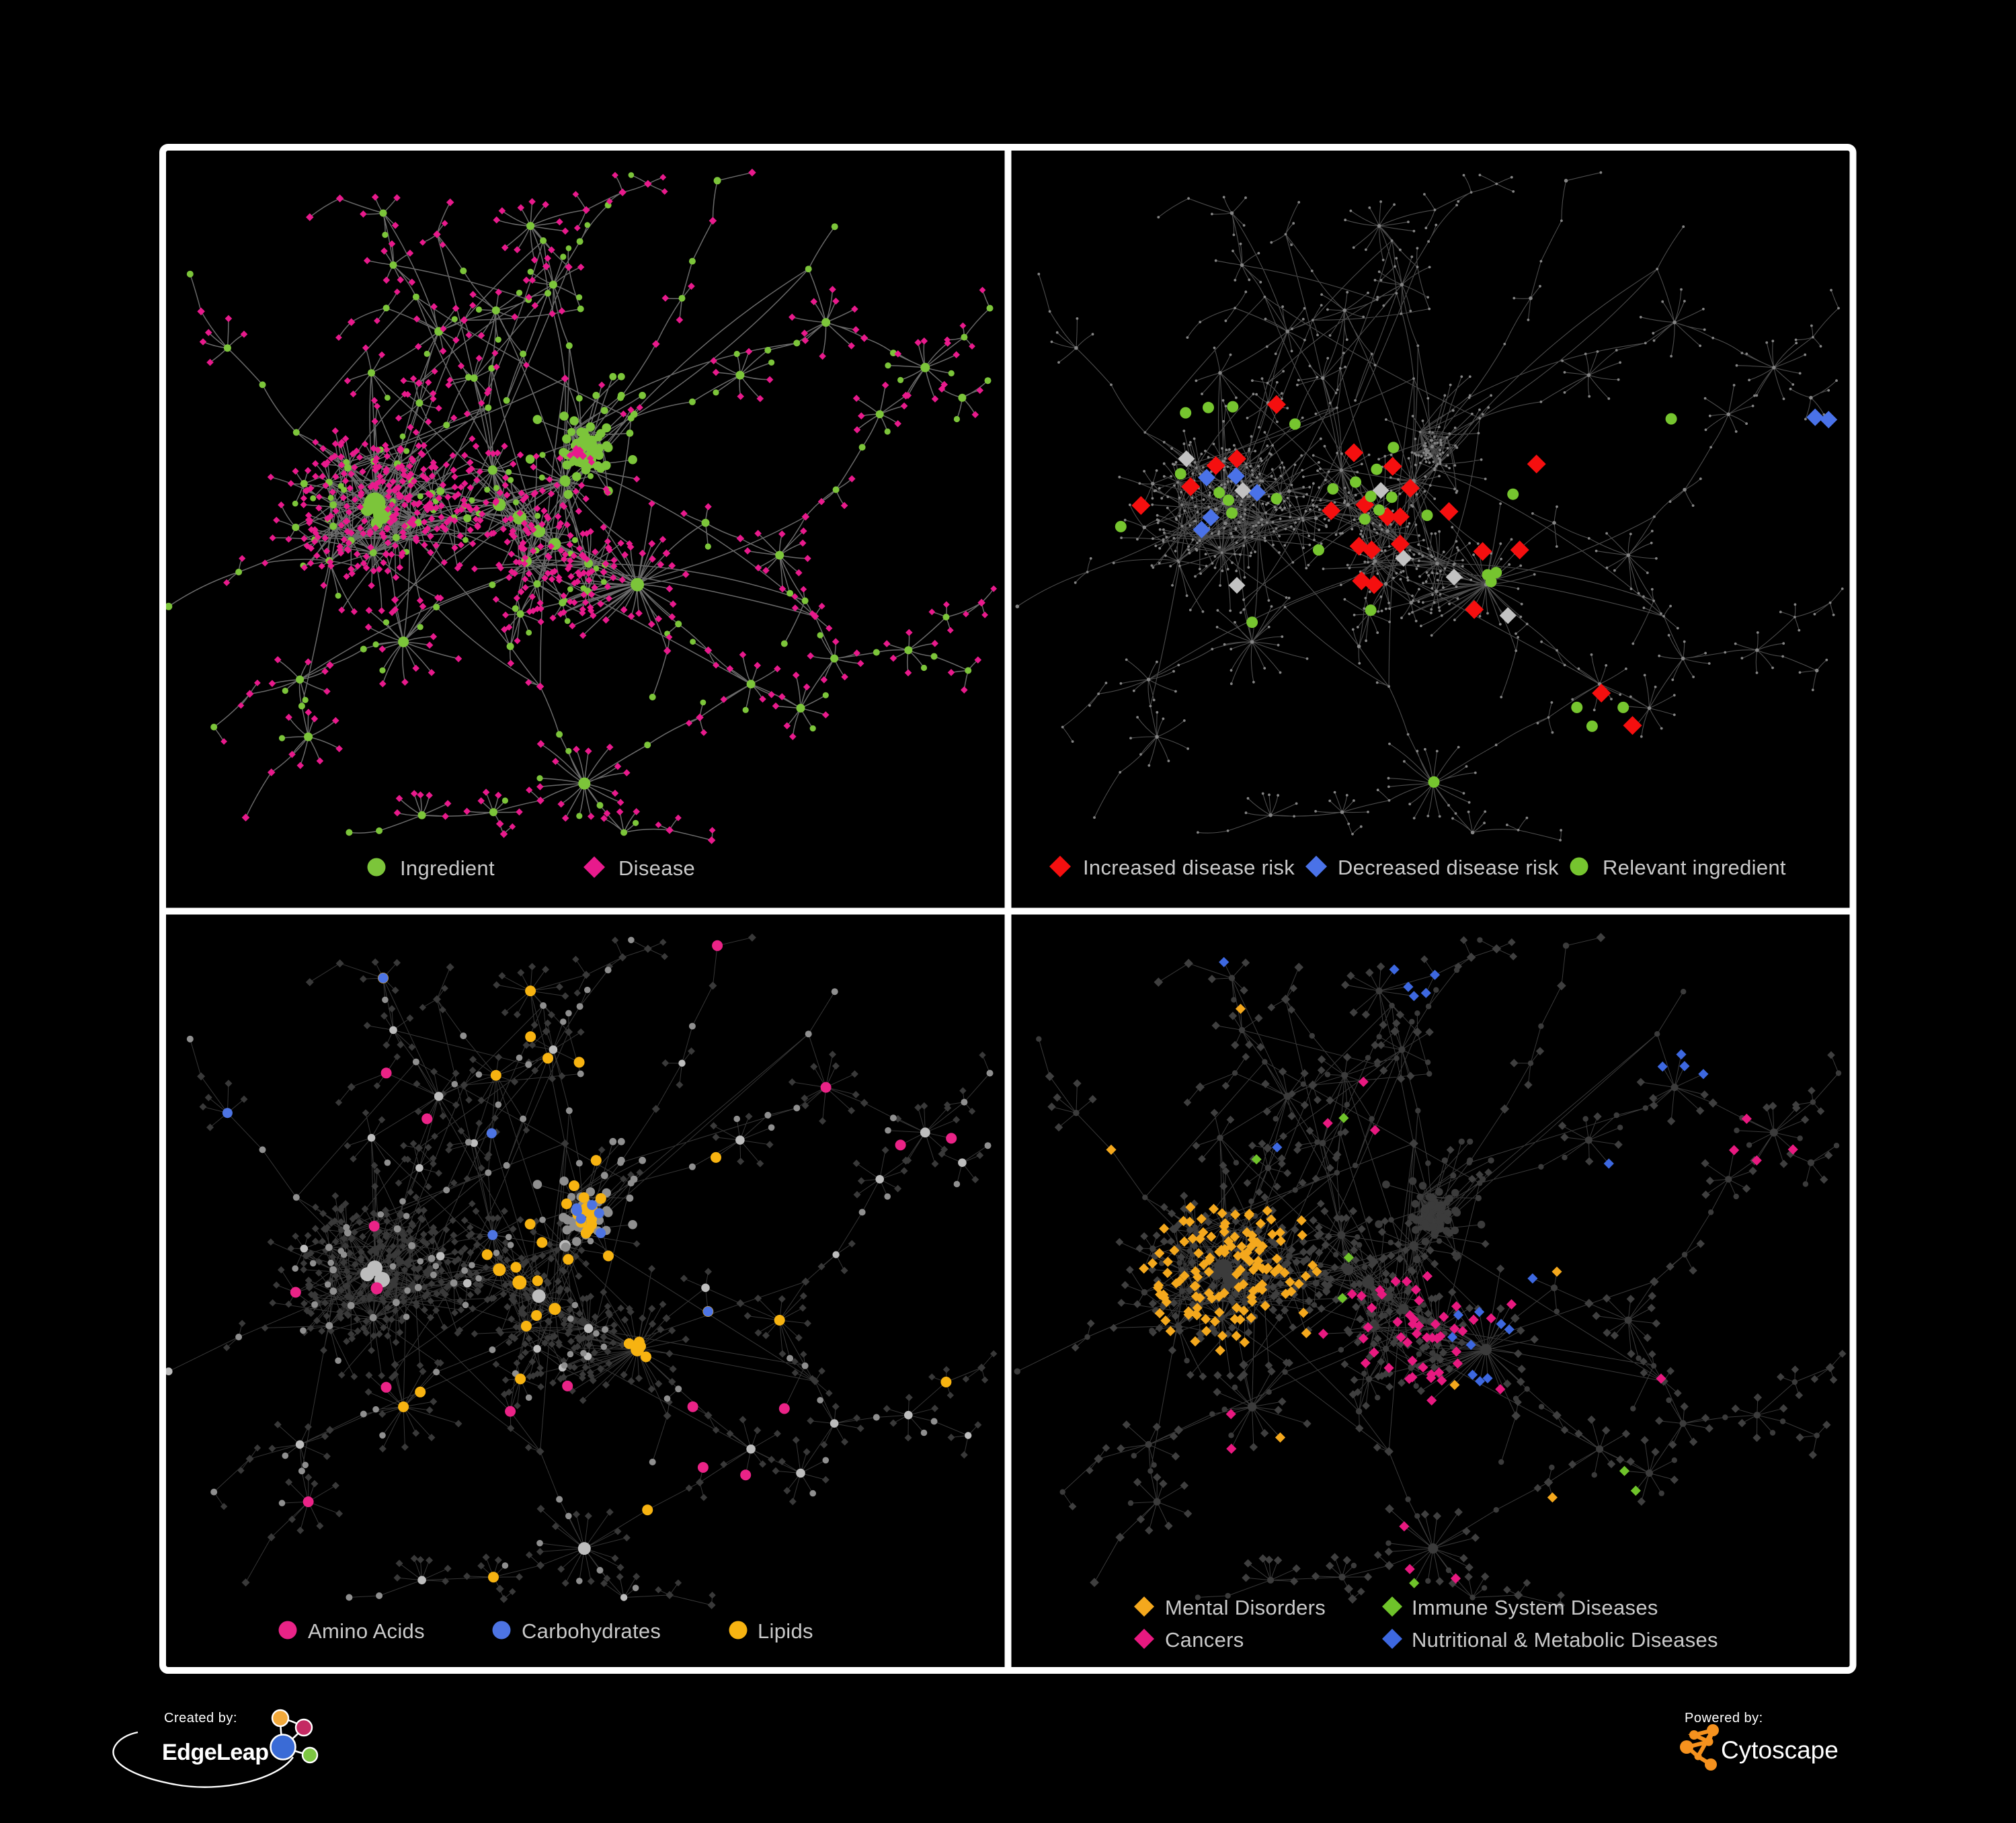 The image size is (2016, 1823). I want to click on svg-text: Cytoscape, so click(1780, 1750).